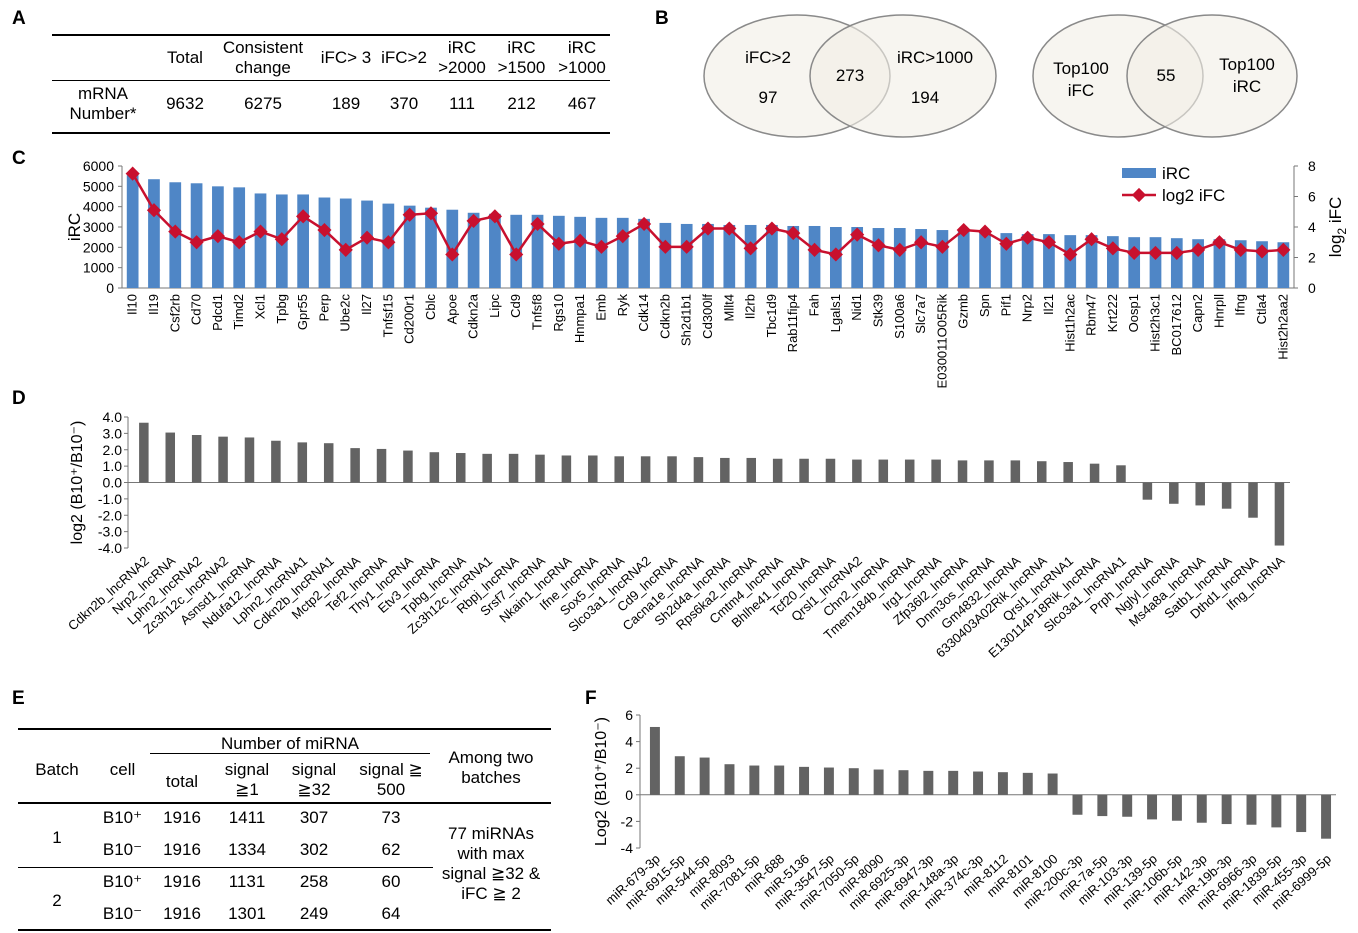 This screenshot has height=933, width=1358. Describe the element at coordinates (582, 57) in the screenshot. I see `table-a-header-irc1000: iRC >1000` at that location.